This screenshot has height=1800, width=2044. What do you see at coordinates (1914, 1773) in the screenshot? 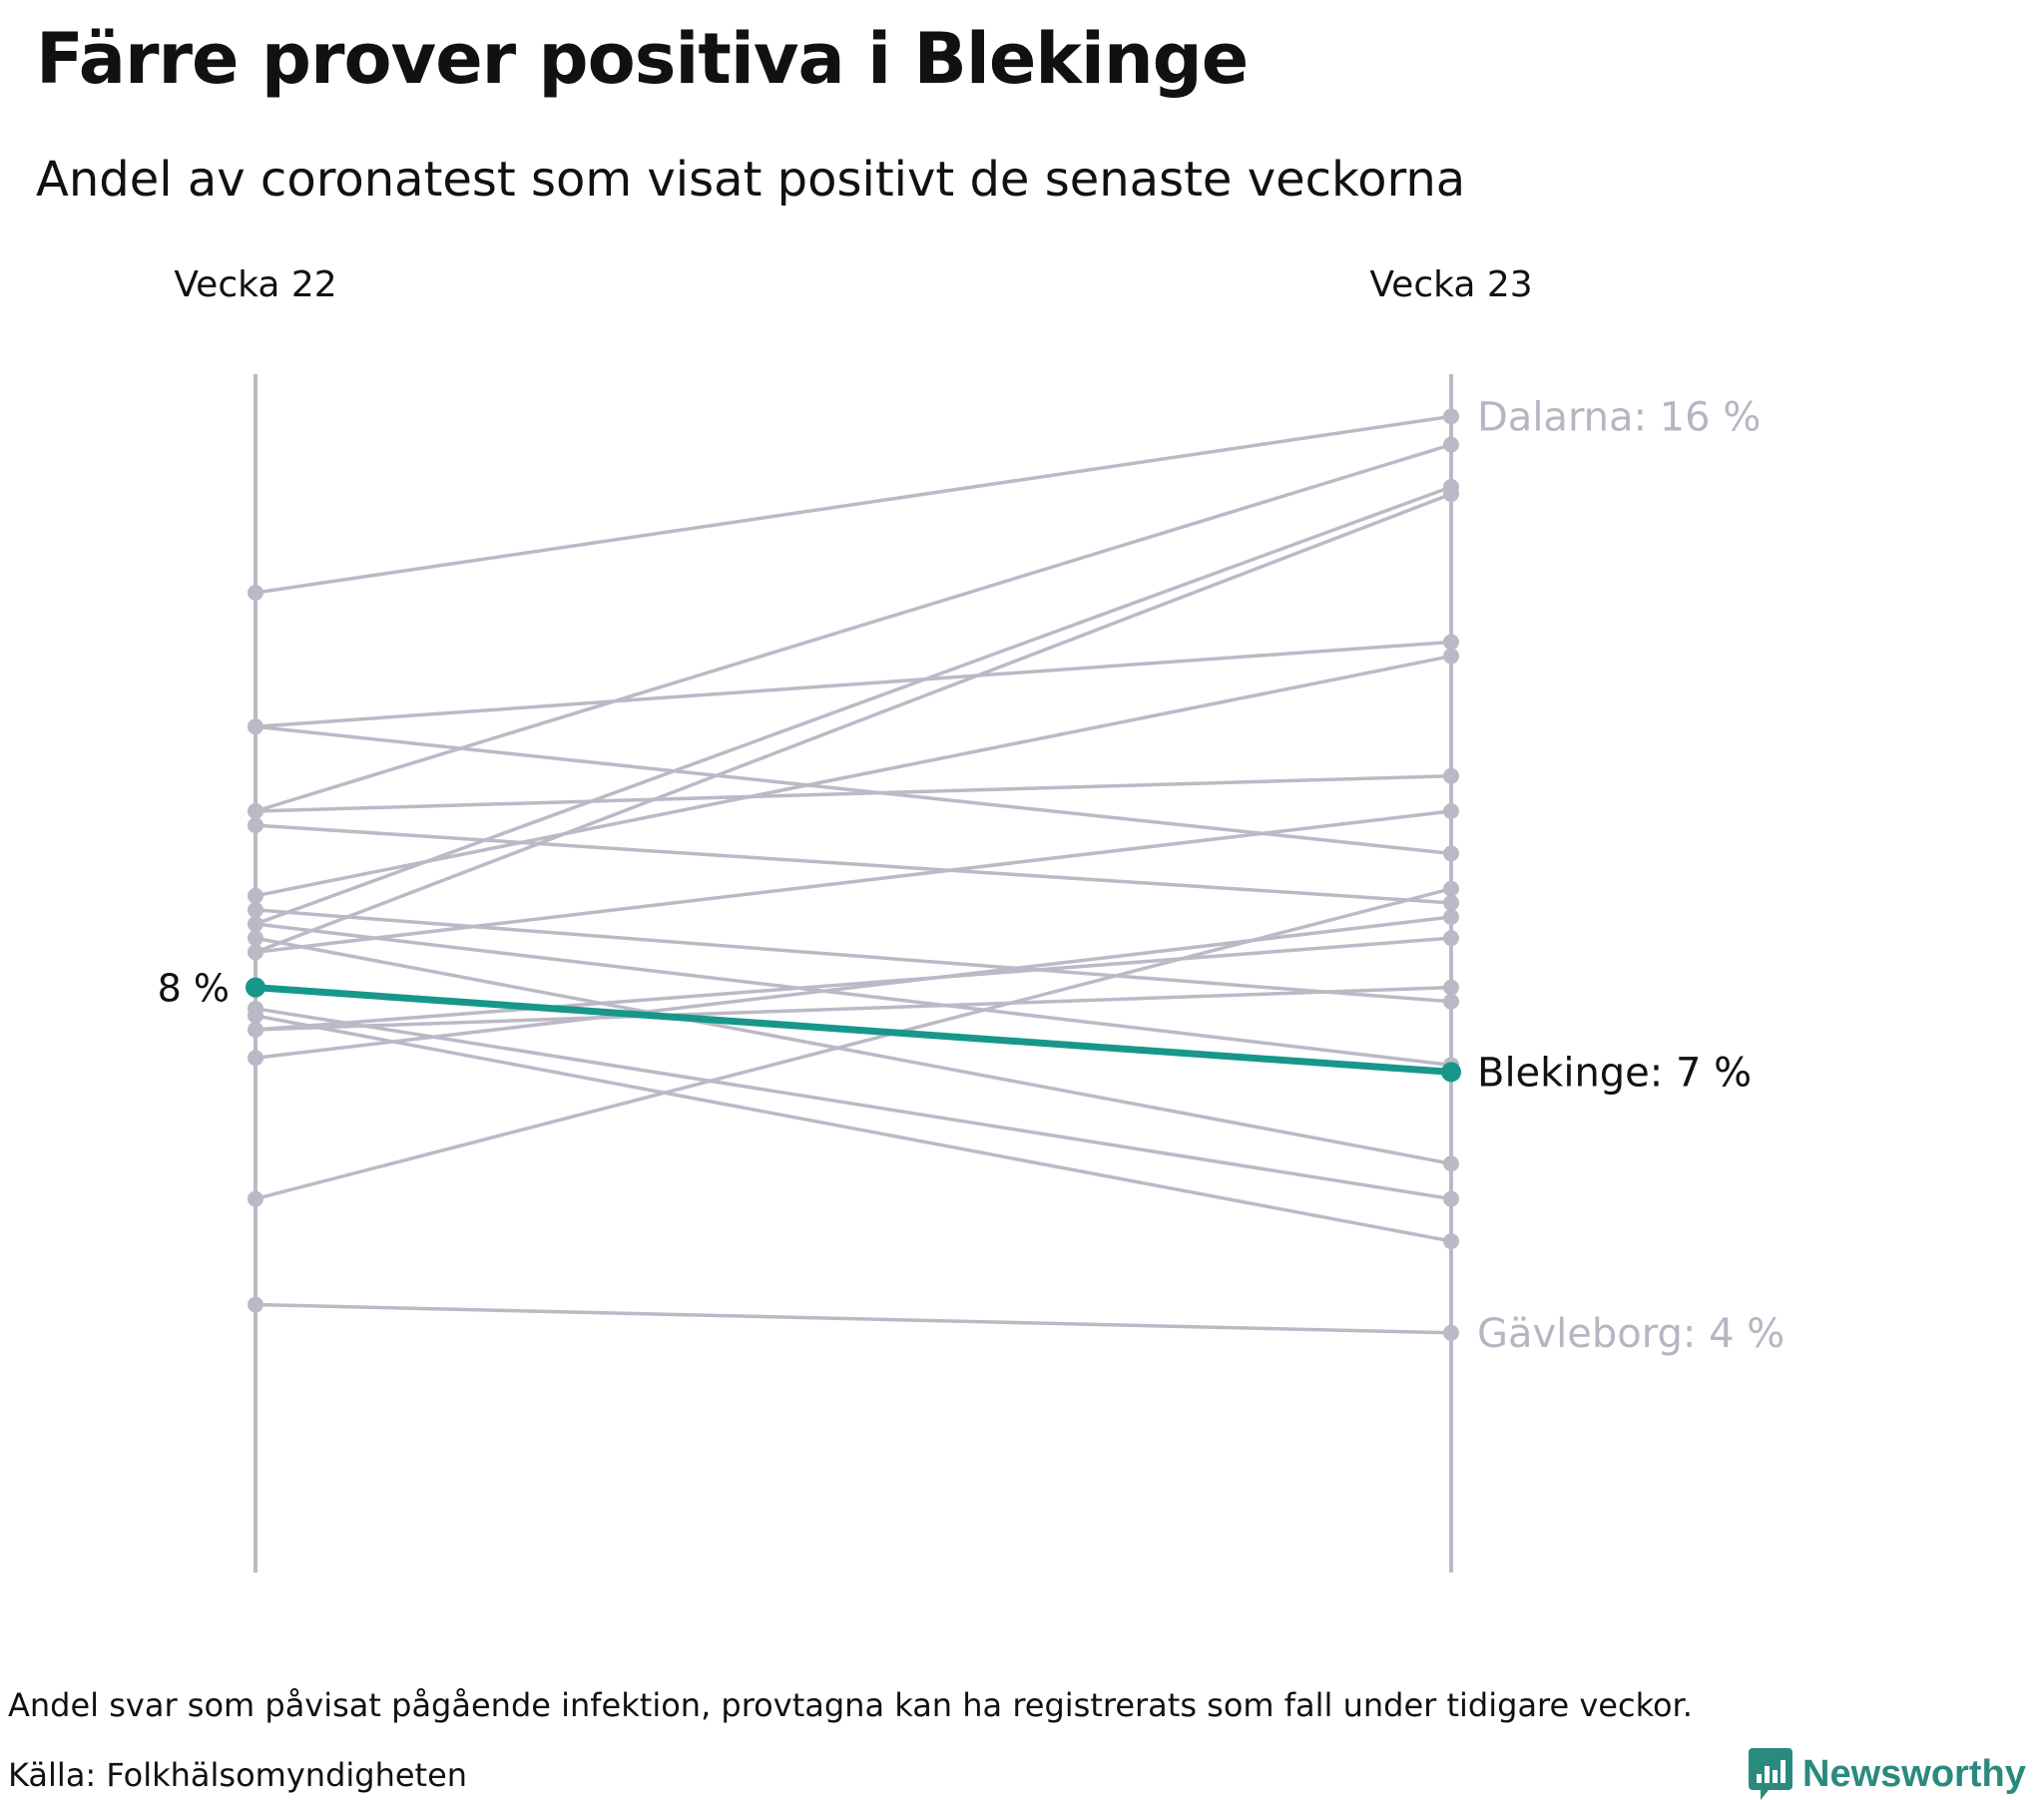
I see `brand-name: Newsworthy` at bounding box center [1914, 1773].